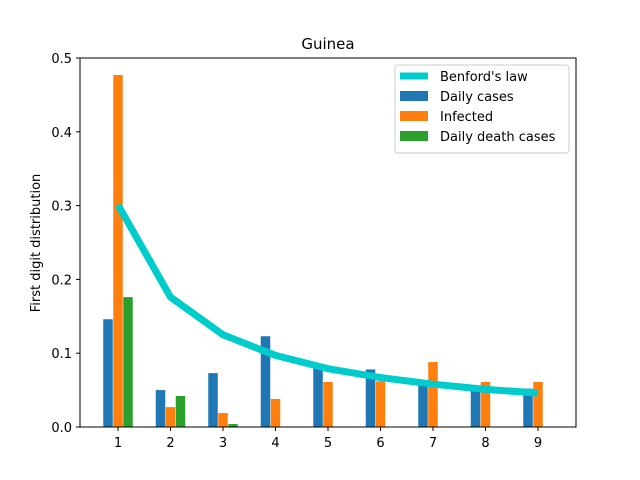 This screenshot has width=640, height=480. I want to click on x-tick-label: 6, so click(380, 443).